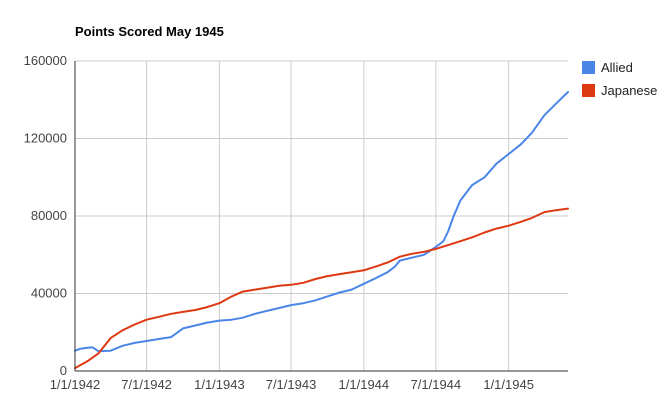 Image resolution: width=667 pixels, height=414 pixels. Describe the element at coordinates (146, 384) in the screenshot. I see `x-tick-label: 7/1/1942` at that location.